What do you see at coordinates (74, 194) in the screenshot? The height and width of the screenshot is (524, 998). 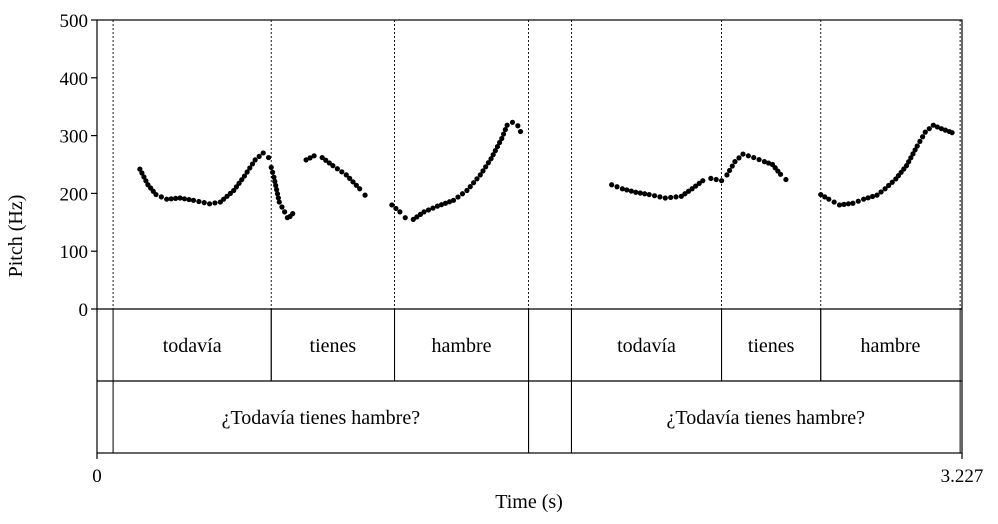 I see `y-tick-label: 200` at bounding box center [74, 194].